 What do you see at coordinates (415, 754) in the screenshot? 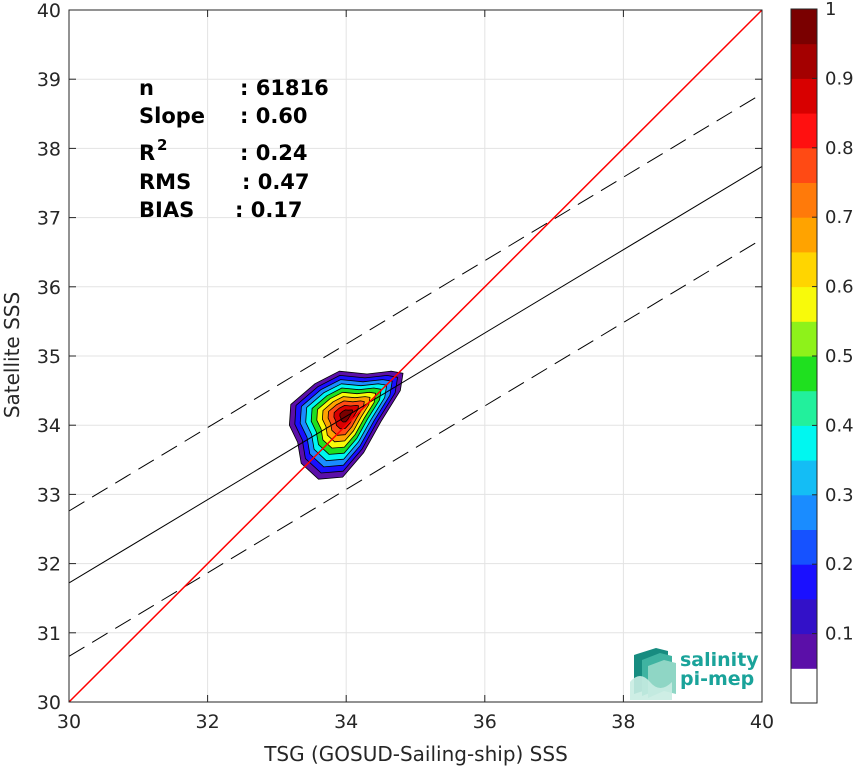
I see `x-axis-title: TSG (GOSUD-Sailing-ship) SSS` at bounding box center [415, 754].